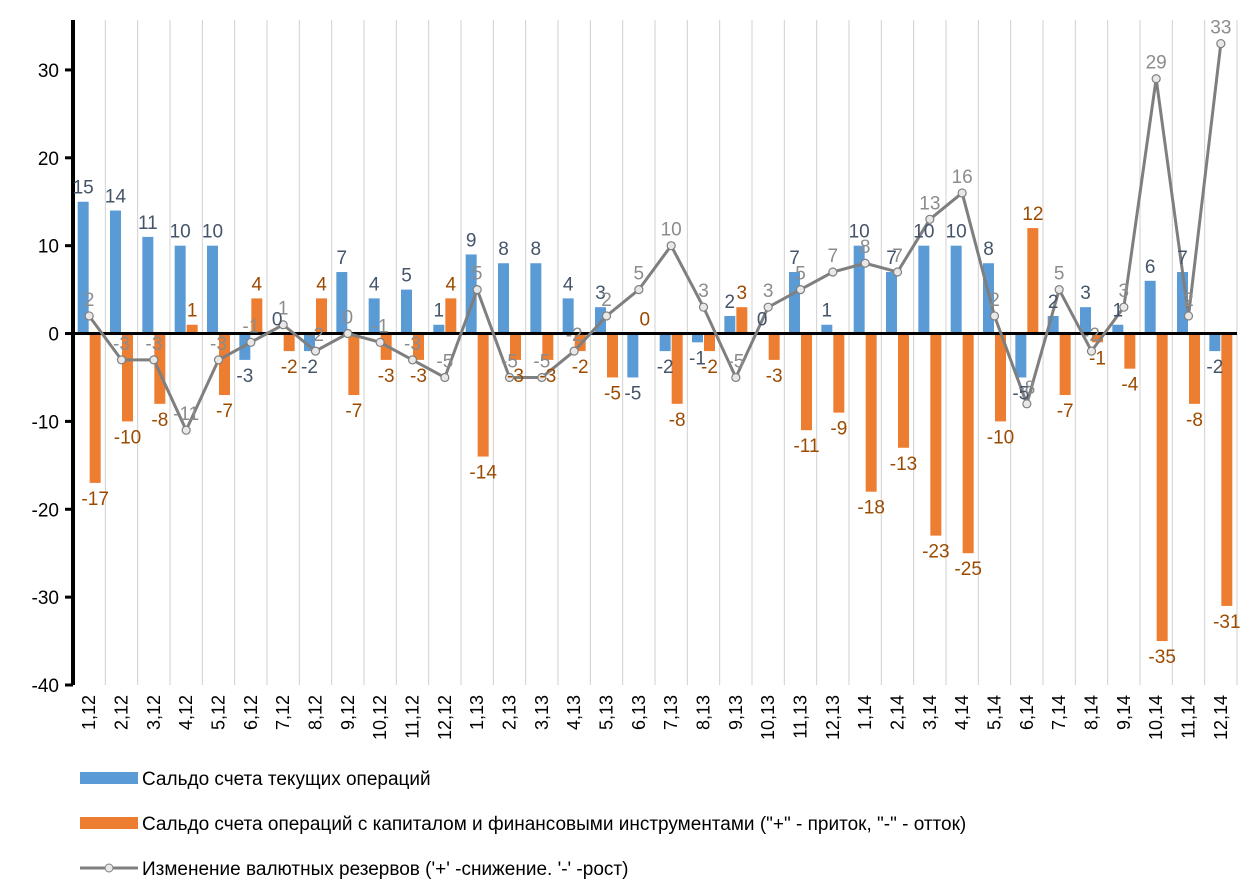 The image size is (1241, 888). I want to click on x-tick-label: 5,14, so click(995, 712).